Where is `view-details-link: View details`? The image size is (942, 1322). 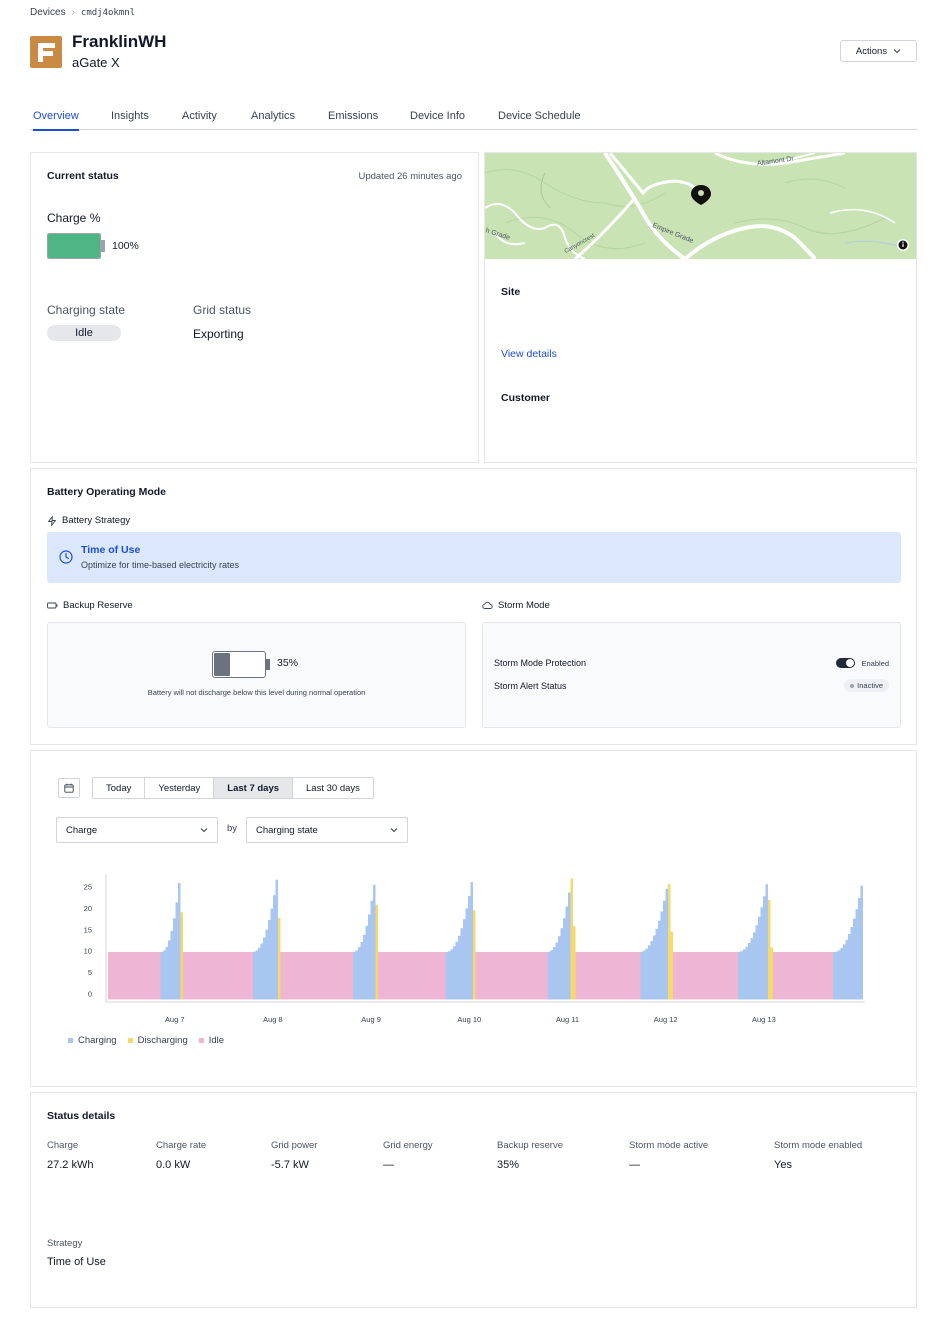
view-details-link: View details is located at coordinates (529, 354).